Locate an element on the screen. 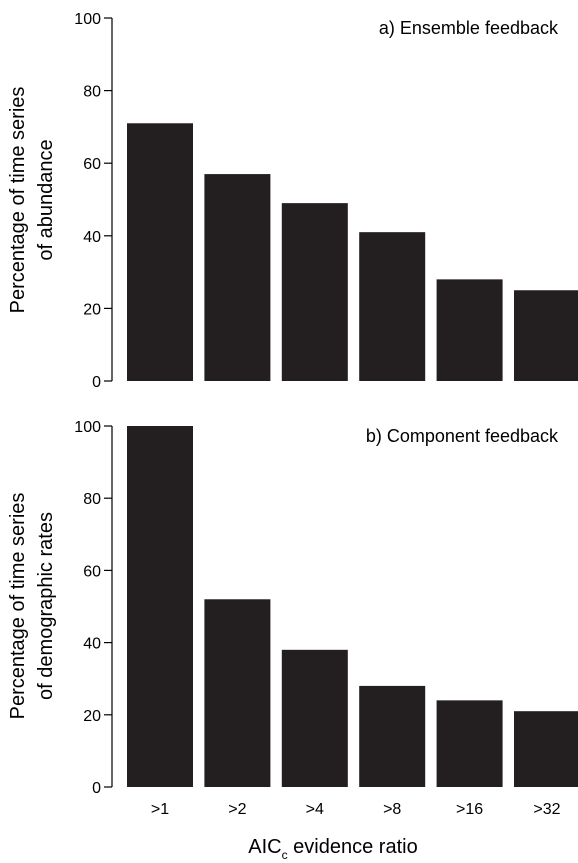 The image size is (578, 863). panel-title: a) Ensemble feedback is located at coordinates (469, 28).